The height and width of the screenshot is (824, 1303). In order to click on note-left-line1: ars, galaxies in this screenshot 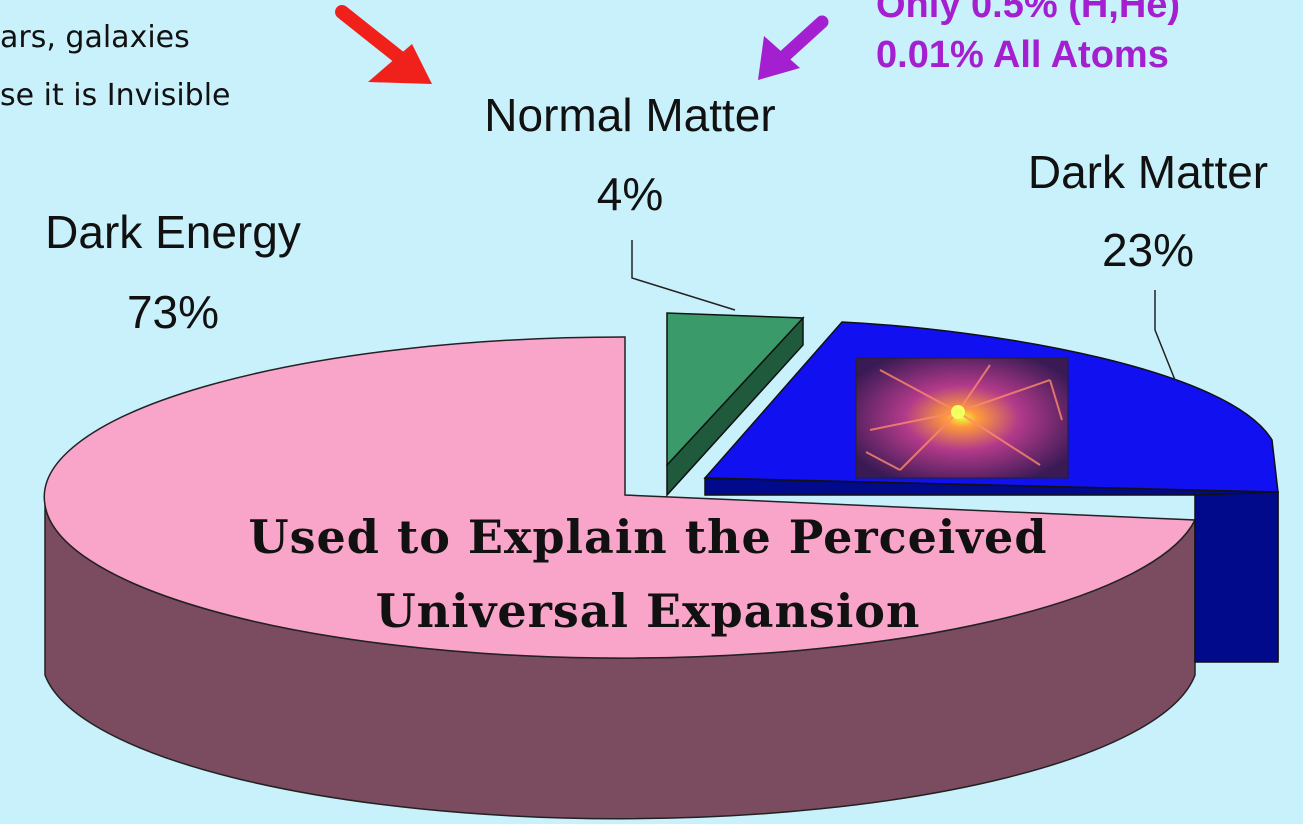, I will do `click(95, 37)`.